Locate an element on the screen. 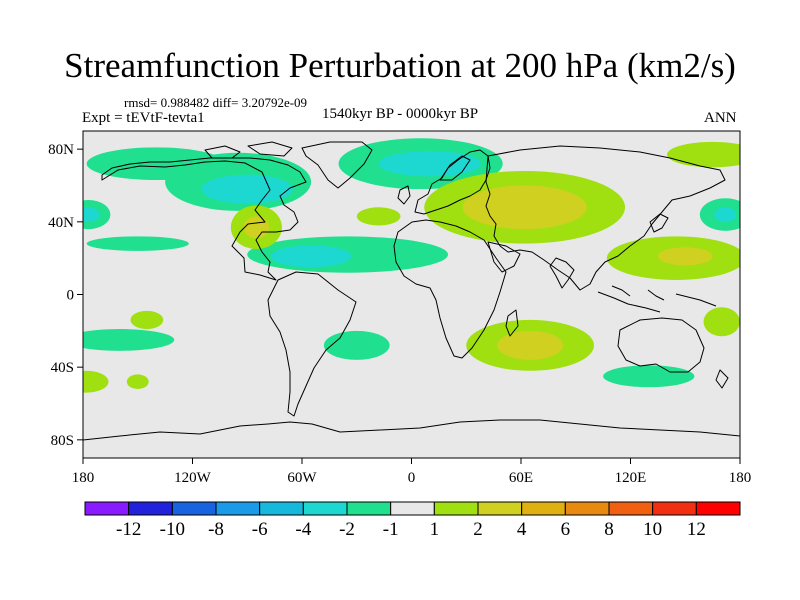 The width and height of the screenshot is (800, 600). period-label: 1540kyr BP - 0000kyr BP is located at coordinates (400, 114).